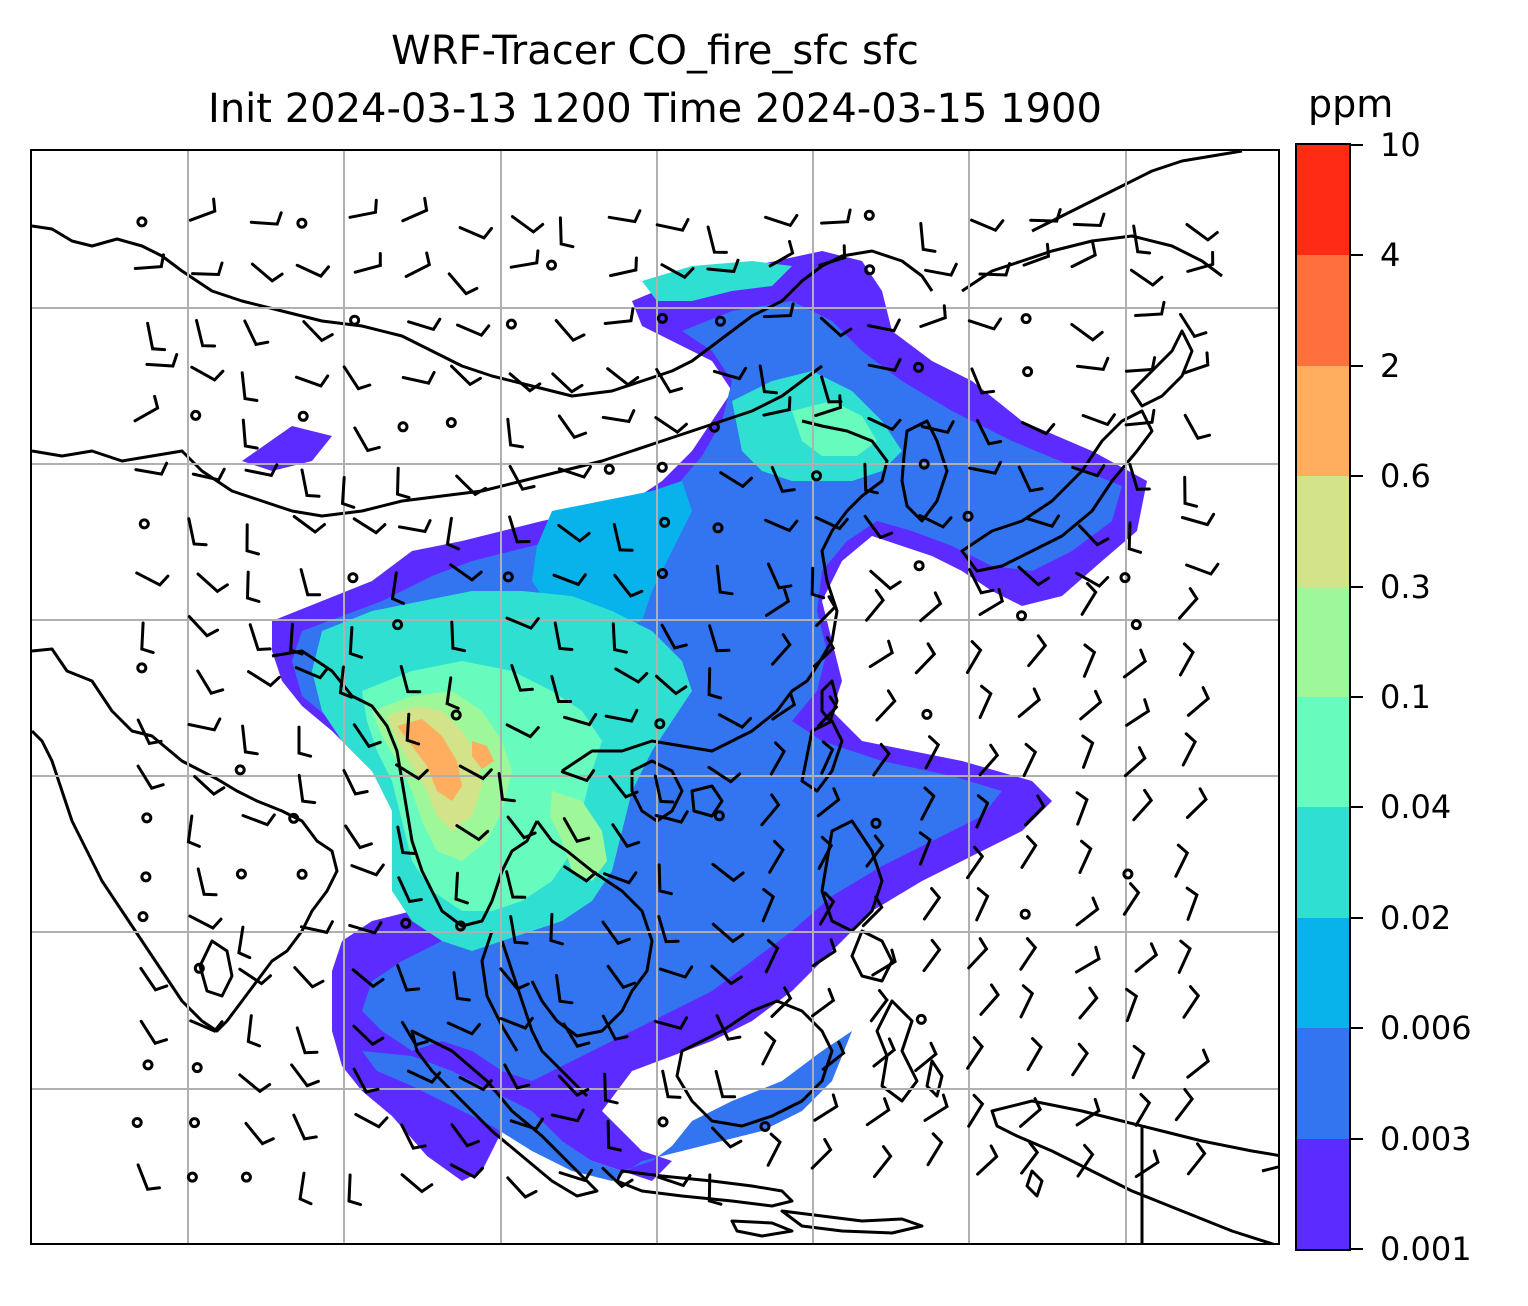 The image size is (1528, 1306). What do you see at coordinates (717, 281) in the screenshot?
I see `concentration-contour` at bounding box center [717, 281].